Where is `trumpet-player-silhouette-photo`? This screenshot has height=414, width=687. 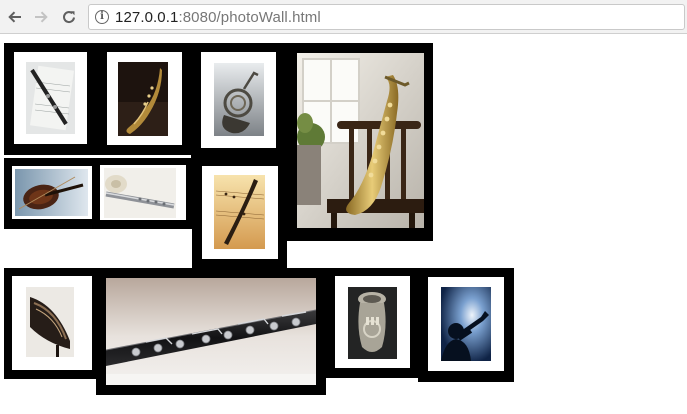 trumpet-player-silhouette-photo is located at coordinates (466, 324).